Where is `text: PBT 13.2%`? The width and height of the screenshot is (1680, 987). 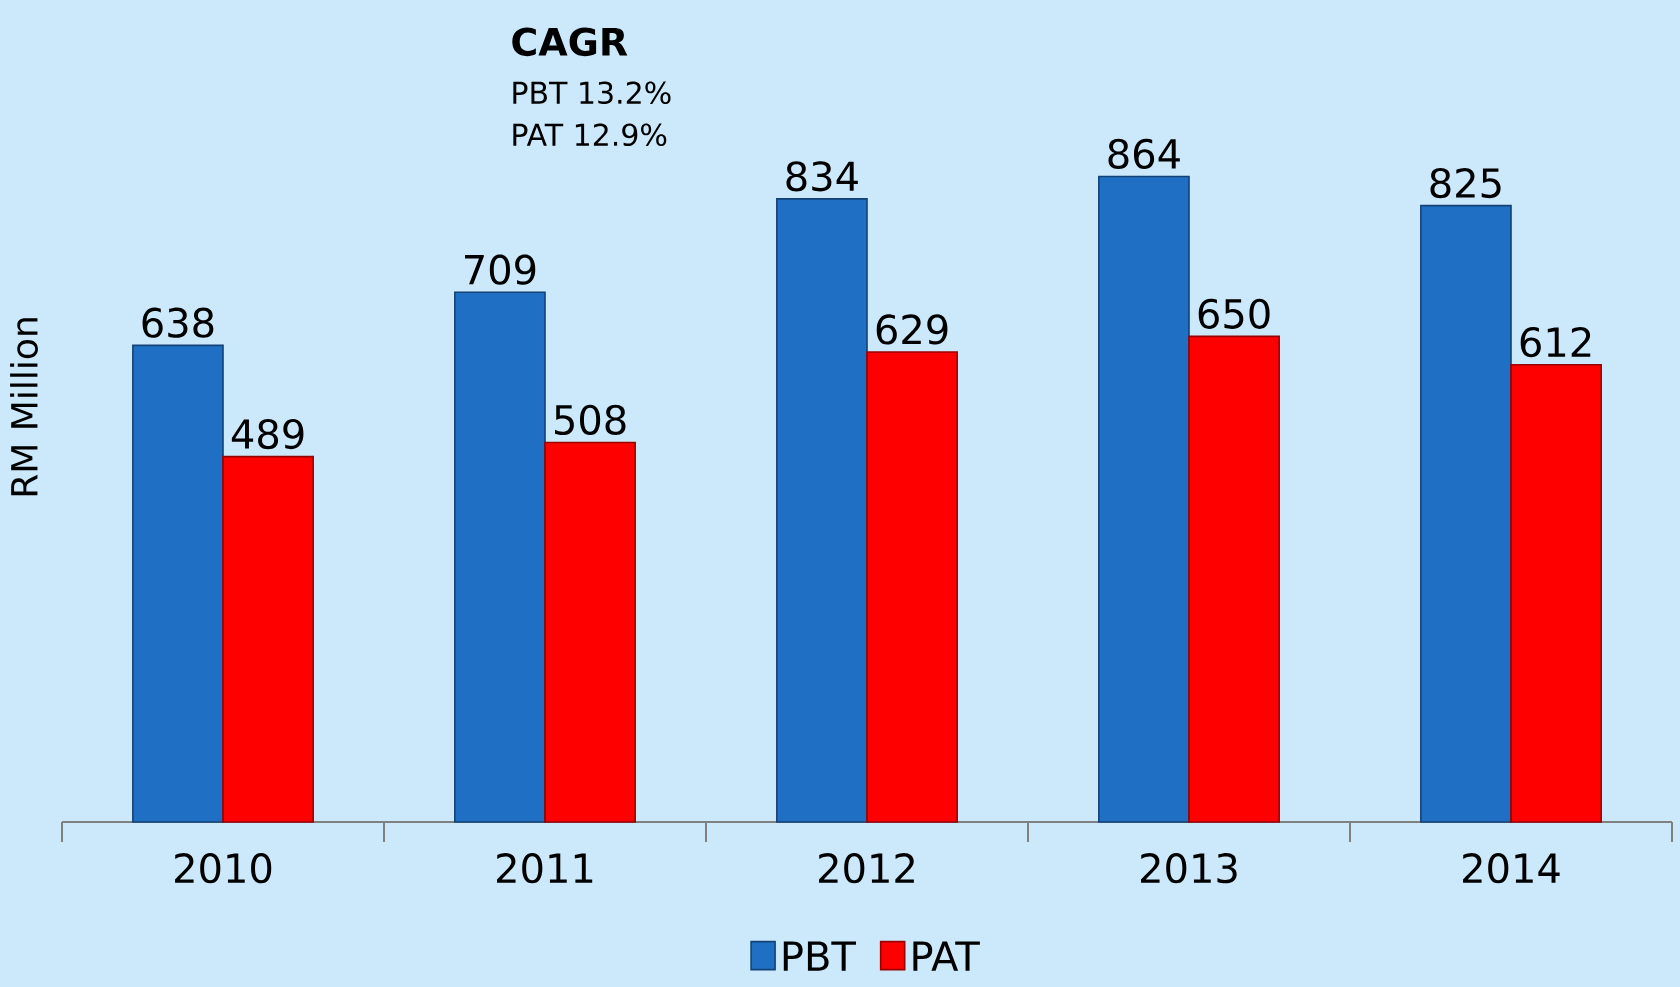 text: PBT 13.2% is located at coordinates (592, 93).